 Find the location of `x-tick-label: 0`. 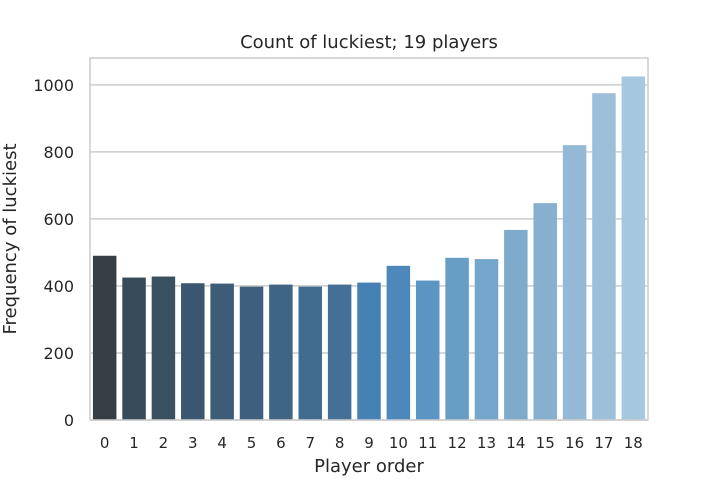

x-tick-label: 0 is located at coordinates (105, 443).